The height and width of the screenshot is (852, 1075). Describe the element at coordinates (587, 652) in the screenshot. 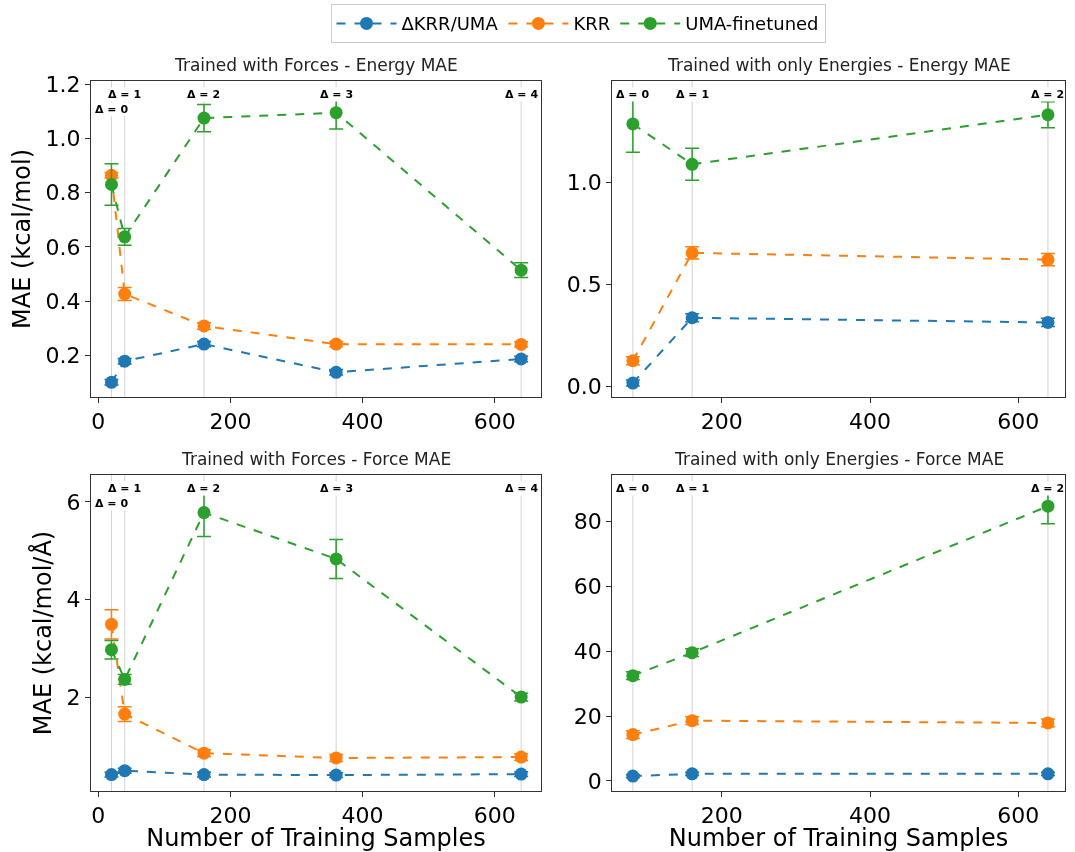

I see `y-tick-label: 40` at that location.